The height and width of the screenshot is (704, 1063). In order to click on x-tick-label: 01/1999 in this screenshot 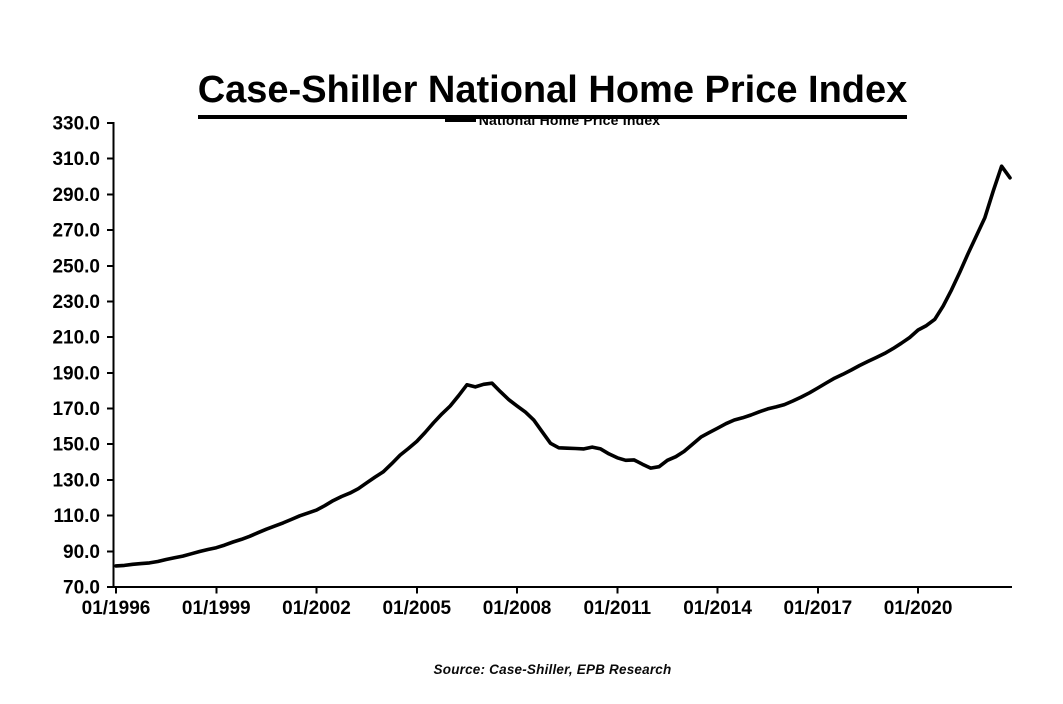, I will do `click(216, 608)`.